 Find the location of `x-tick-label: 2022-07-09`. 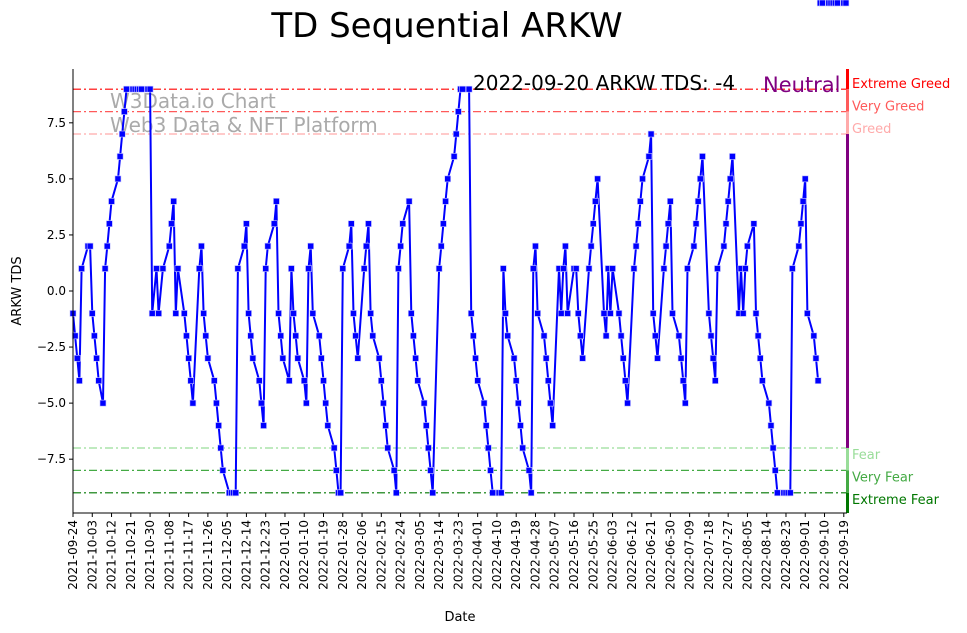

x-tick-label: 2022-07-09 is located at coordinates (690, 555).